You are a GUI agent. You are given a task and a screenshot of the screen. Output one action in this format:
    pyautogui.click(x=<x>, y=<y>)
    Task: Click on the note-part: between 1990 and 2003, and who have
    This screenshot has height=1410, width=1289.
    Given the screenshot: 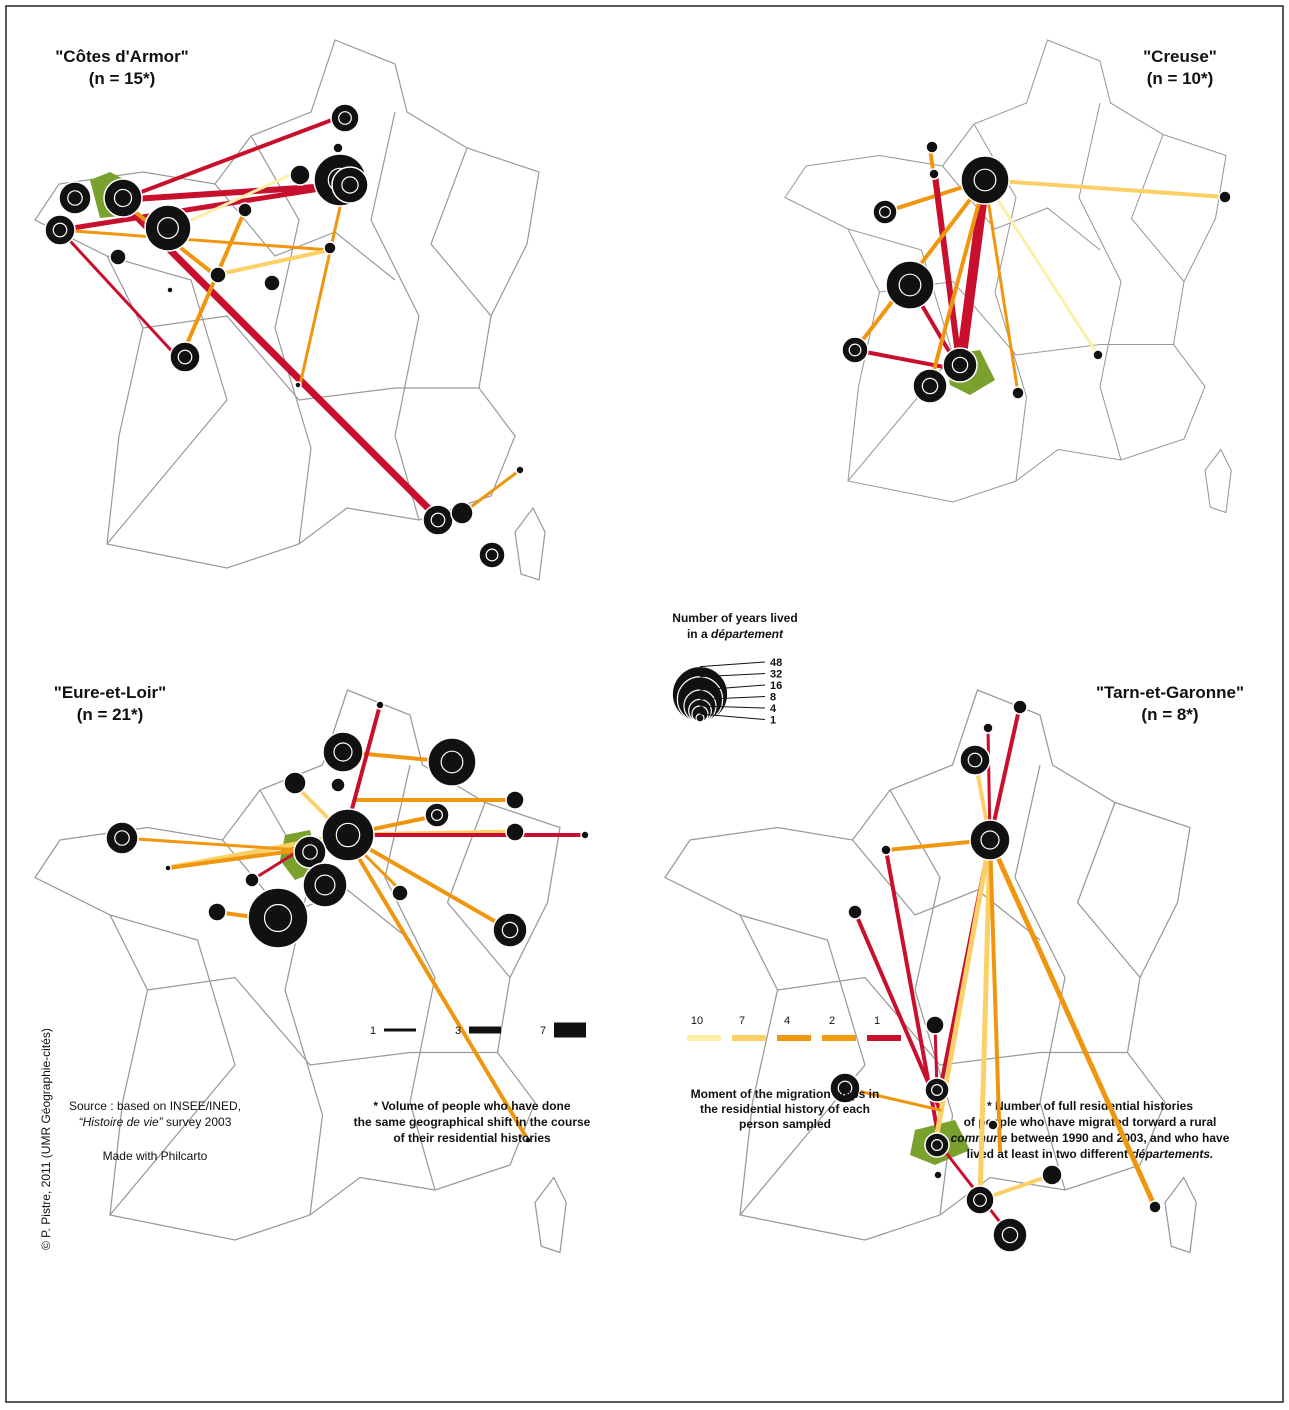 What is the action you would take?
    pyautogui.click(x=1120, y=1138)
    